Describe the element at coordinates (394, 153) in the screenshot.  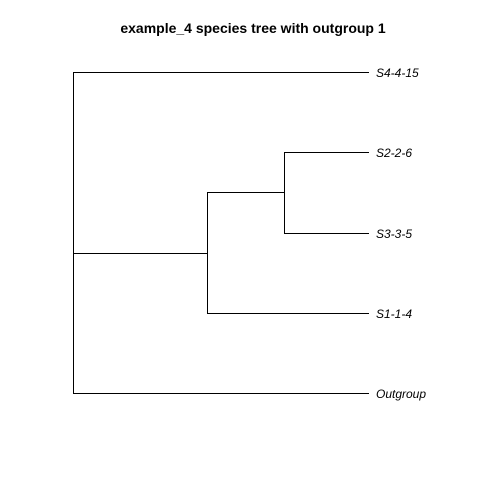
I see `leaf-label-S2: S2-2-6` at that location.